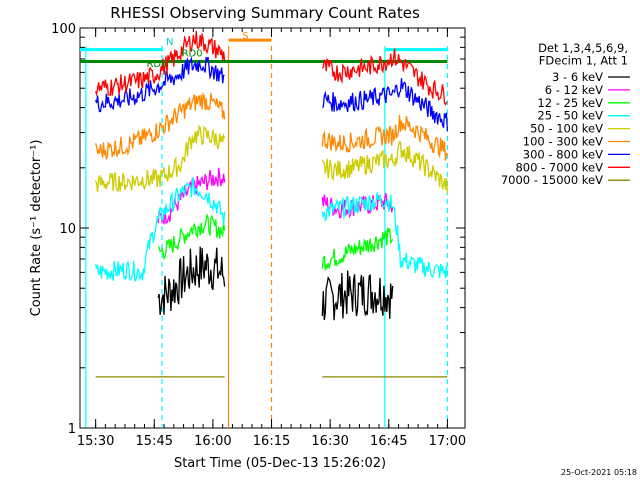 The height and width of the screenshot is (480, 640). Describe the element at coordinates (192, 54) in the screenshot. I see `annotation-label: RD0` at that location.